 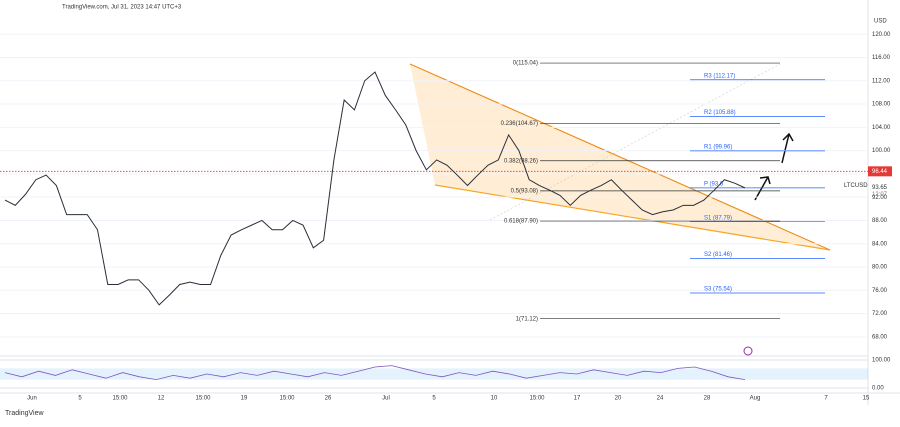 I want to click on pivot-label: S3 (75.54), so click(x=718, y=290).